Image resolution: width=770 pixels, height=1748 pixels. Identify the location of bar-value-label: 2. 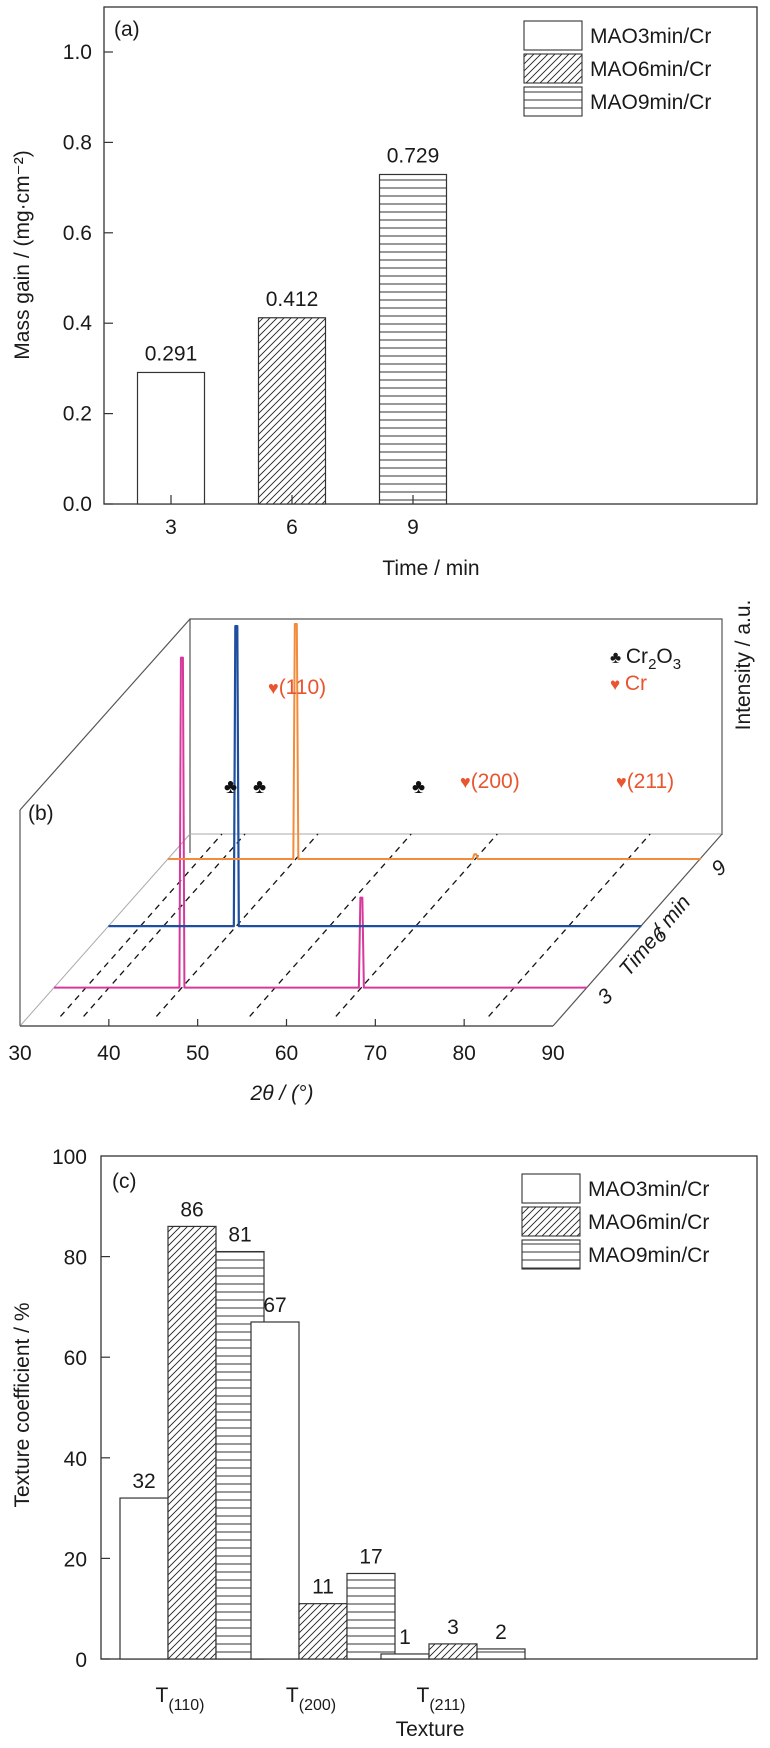
(501, 1632).